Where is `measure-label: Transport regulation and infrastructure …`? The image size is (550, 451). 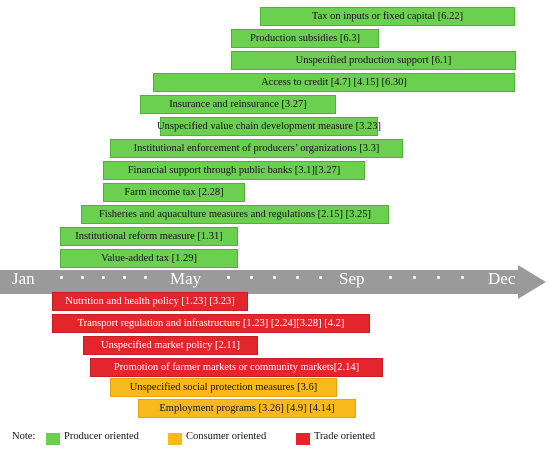
measure-label: Transport regulation and infrastructure … is located at coordinates (211, 323).